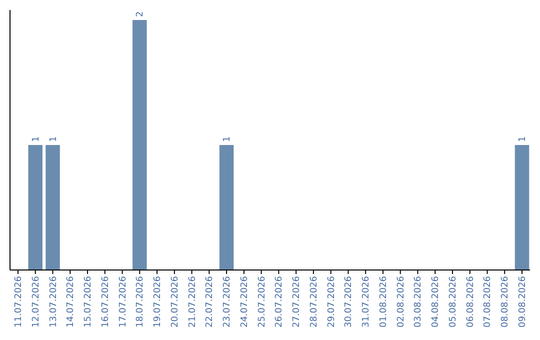  What do you see at coordinates (471, 302) in the screenshot?
I see `x-tick-label: 06.08.2026` at bounding box center [471, 302].